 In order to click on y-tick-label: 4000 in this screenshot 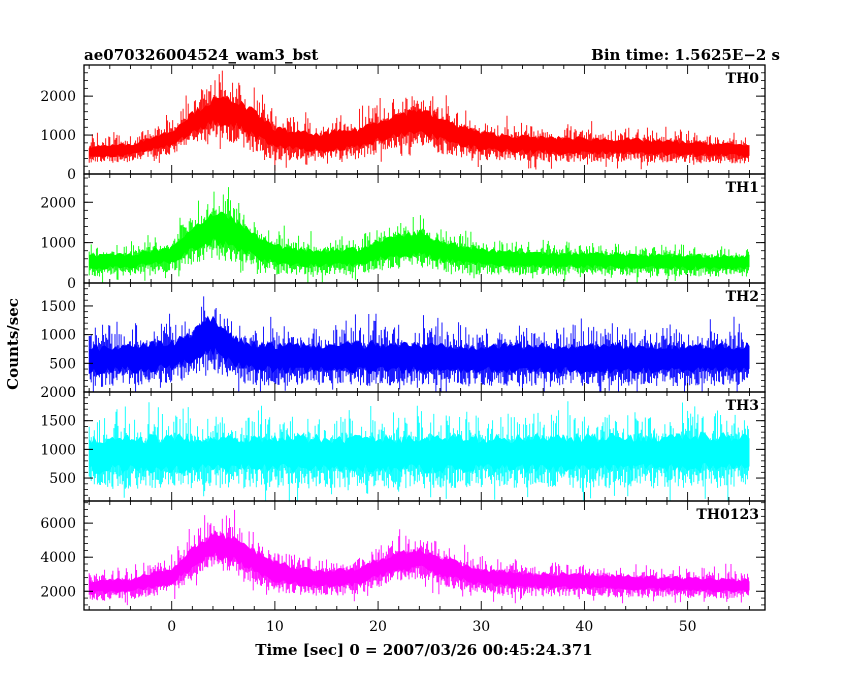, I will do `click(58, 558)`.